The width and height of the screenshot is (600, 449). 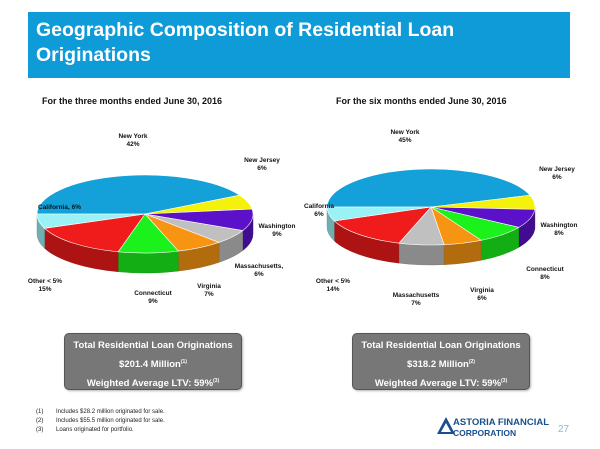 I want to click on slice-label: Washington 8%, so click(x=559, y=229).